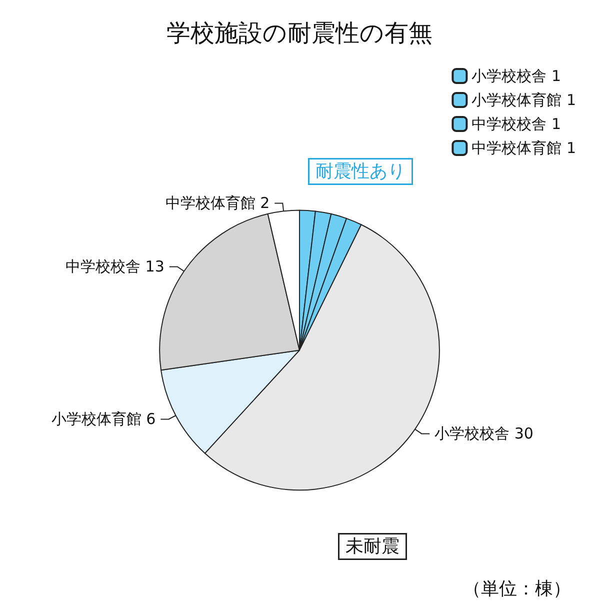 Image resolution: width=599 pixels, height=606 pixels. Describe the element at coordinates (524, 100) in the screenshot. I see `legend-label: 小学校体育館 1` at that location.